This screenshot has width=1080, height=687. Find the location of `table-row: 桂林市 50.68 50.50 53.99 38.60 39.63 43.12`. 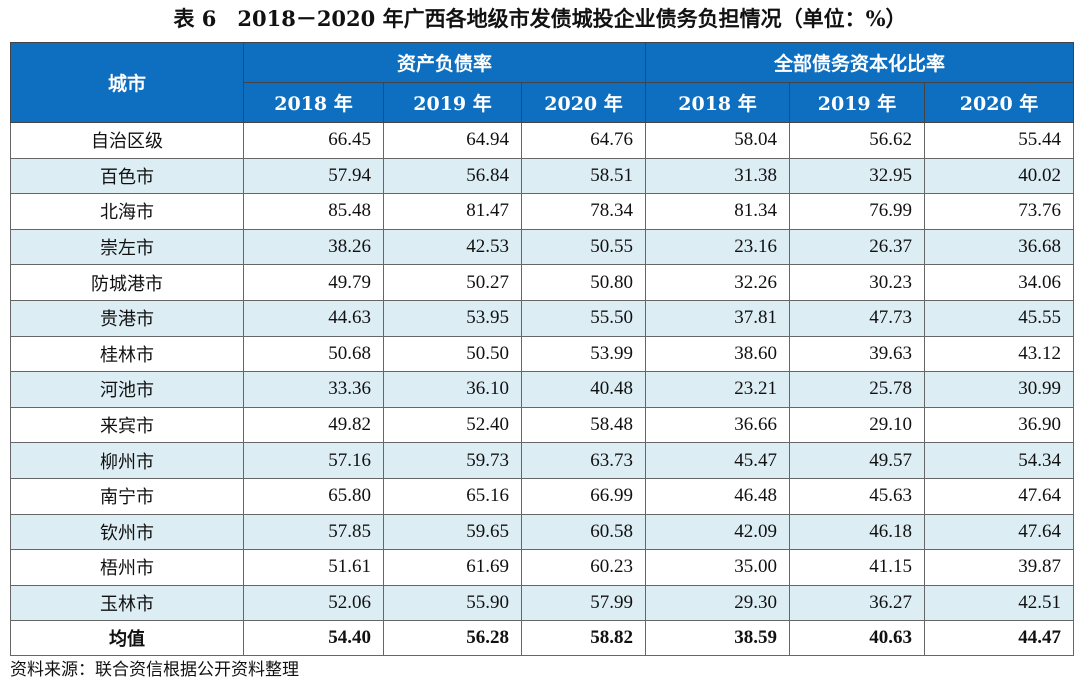

table-row: 桂林市 50.68 50.50 53.99 38.60 39.63 43.12 is located at coordinates (542, 354).